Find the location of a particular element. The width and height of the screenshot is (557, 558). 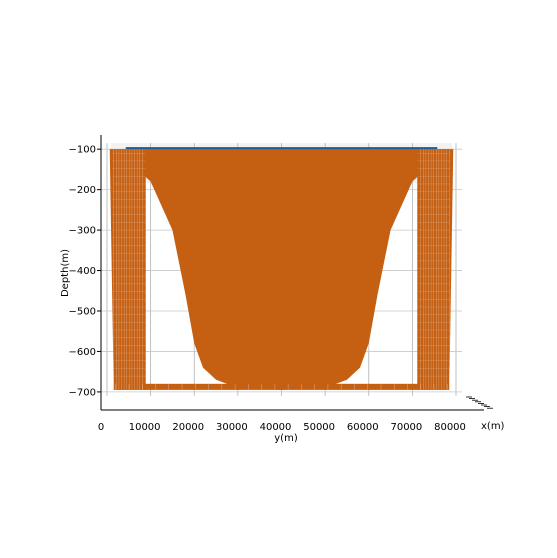

y-tick-label: 80000 is located at coordinates (450, 427).